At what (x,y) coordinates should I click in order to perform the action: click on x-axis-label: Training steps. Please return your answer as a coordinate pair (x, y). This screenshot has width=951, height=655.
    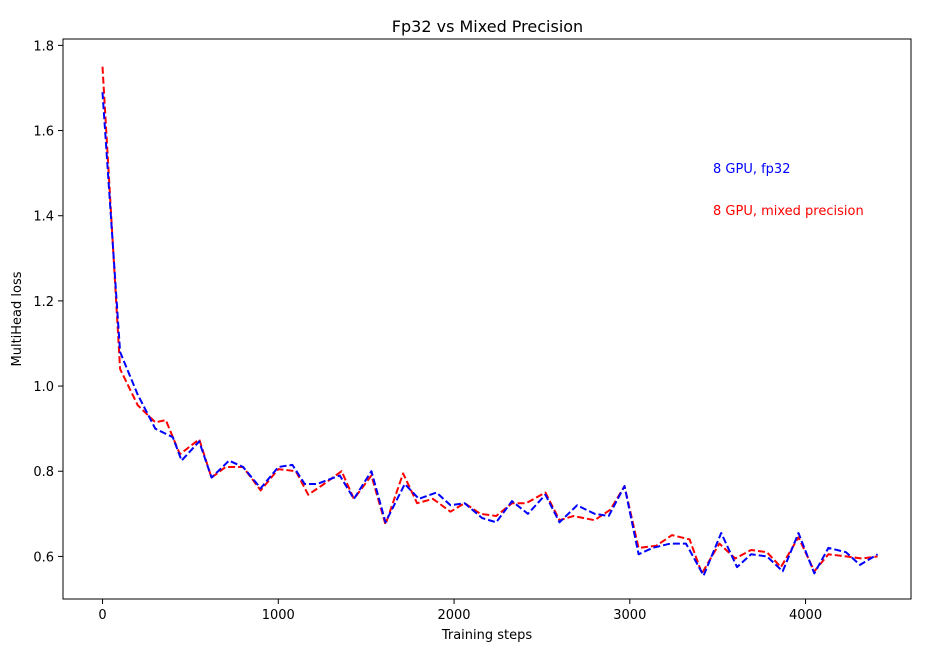
    Looking at the image, I should click on (487, 635).